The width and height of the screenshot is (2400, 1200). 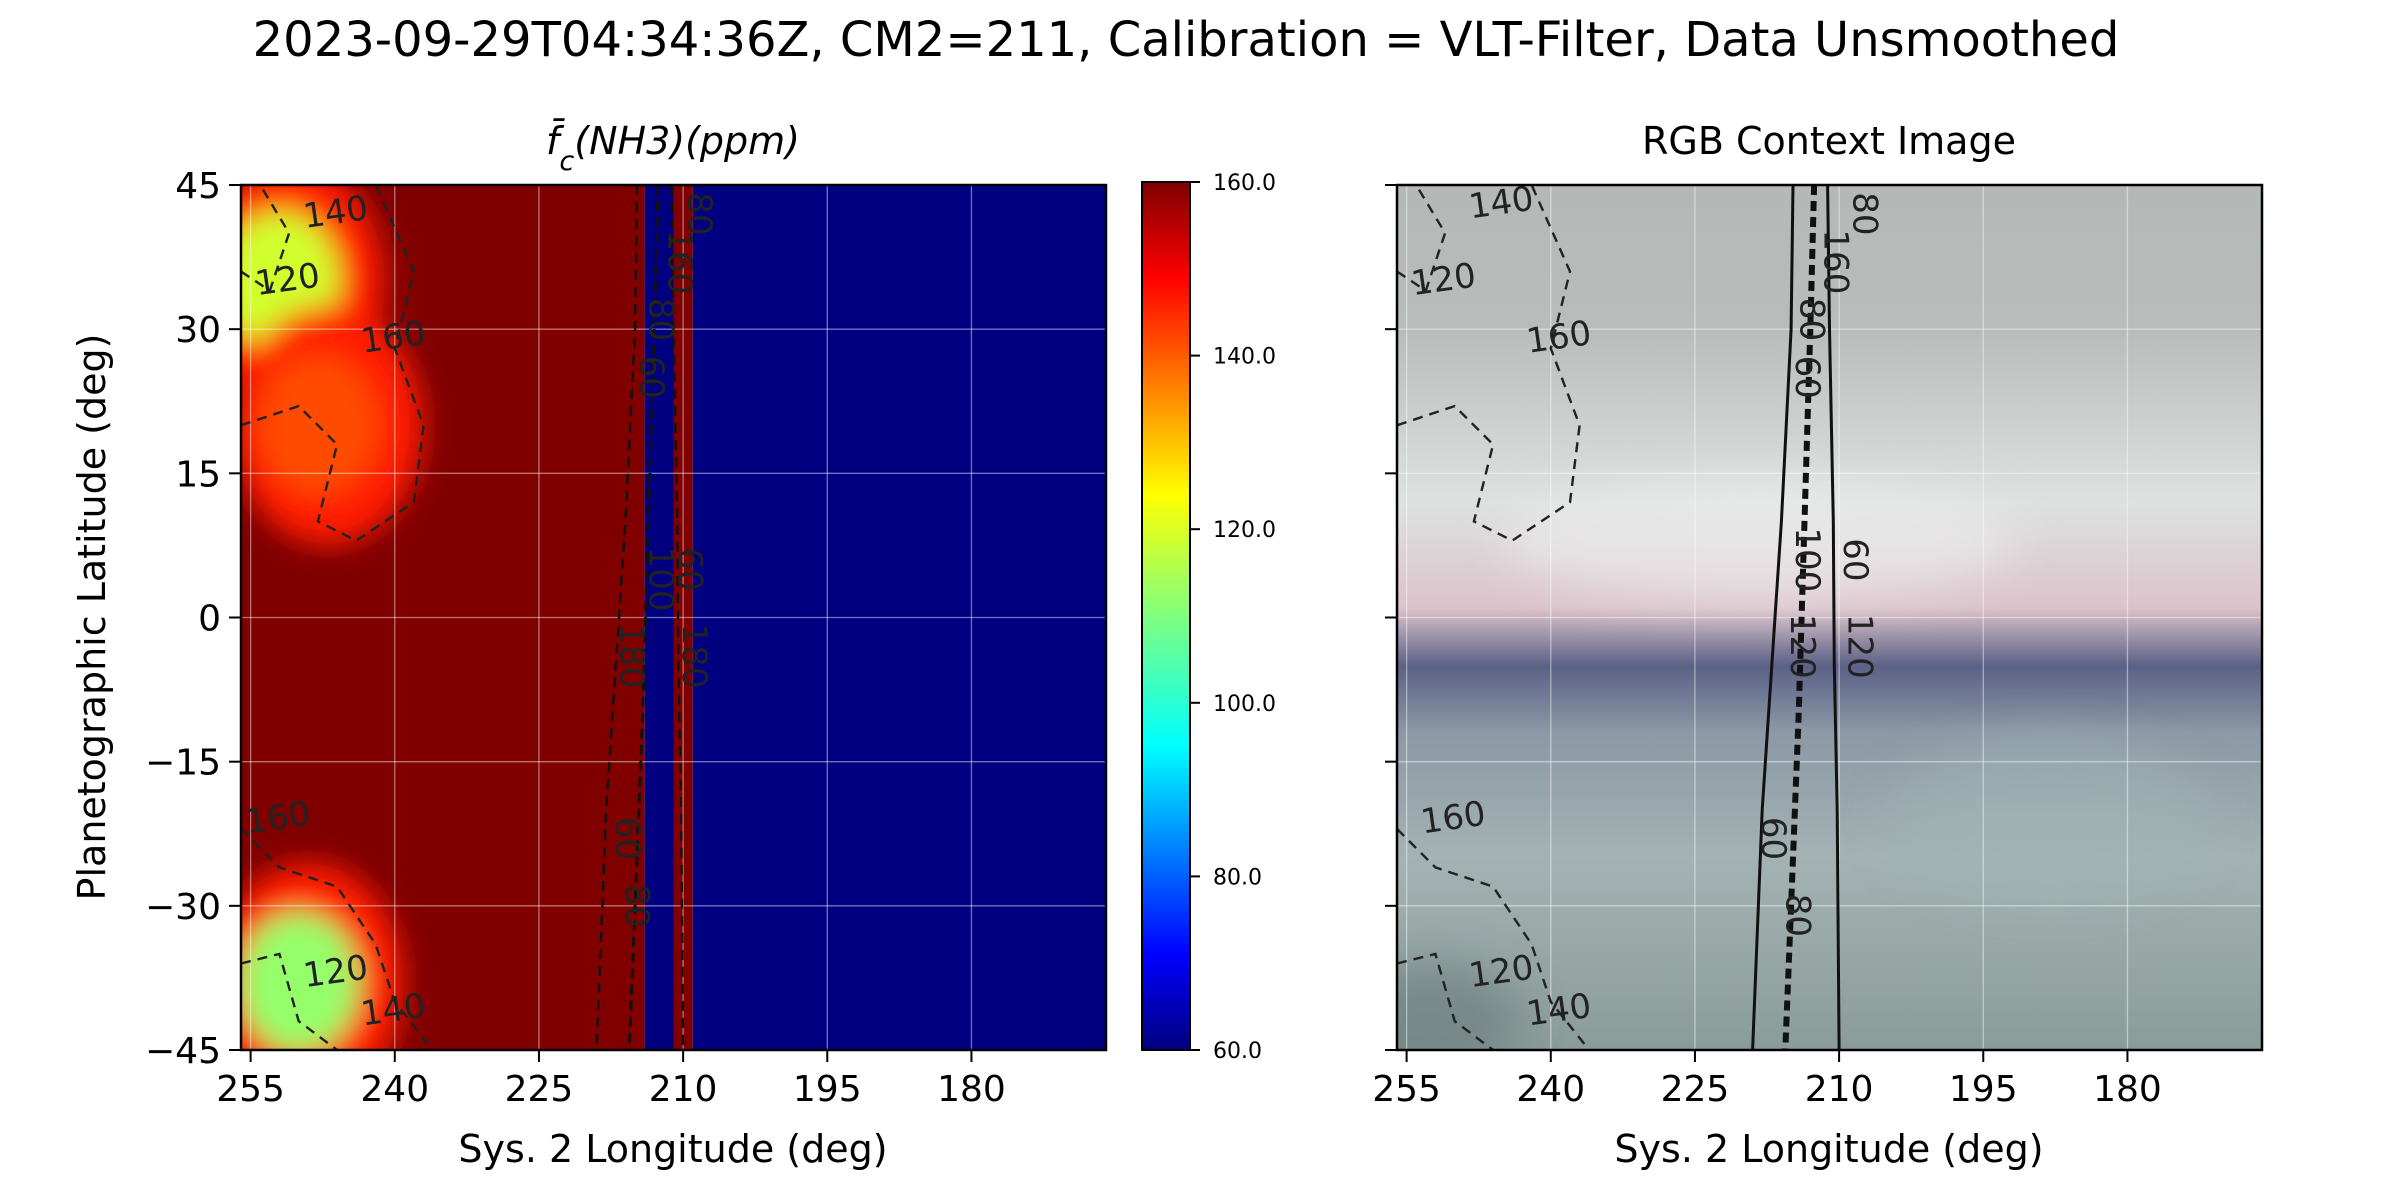 I want to click on colorbar-tick-label: 160.0, so click(x=1244, y=183).